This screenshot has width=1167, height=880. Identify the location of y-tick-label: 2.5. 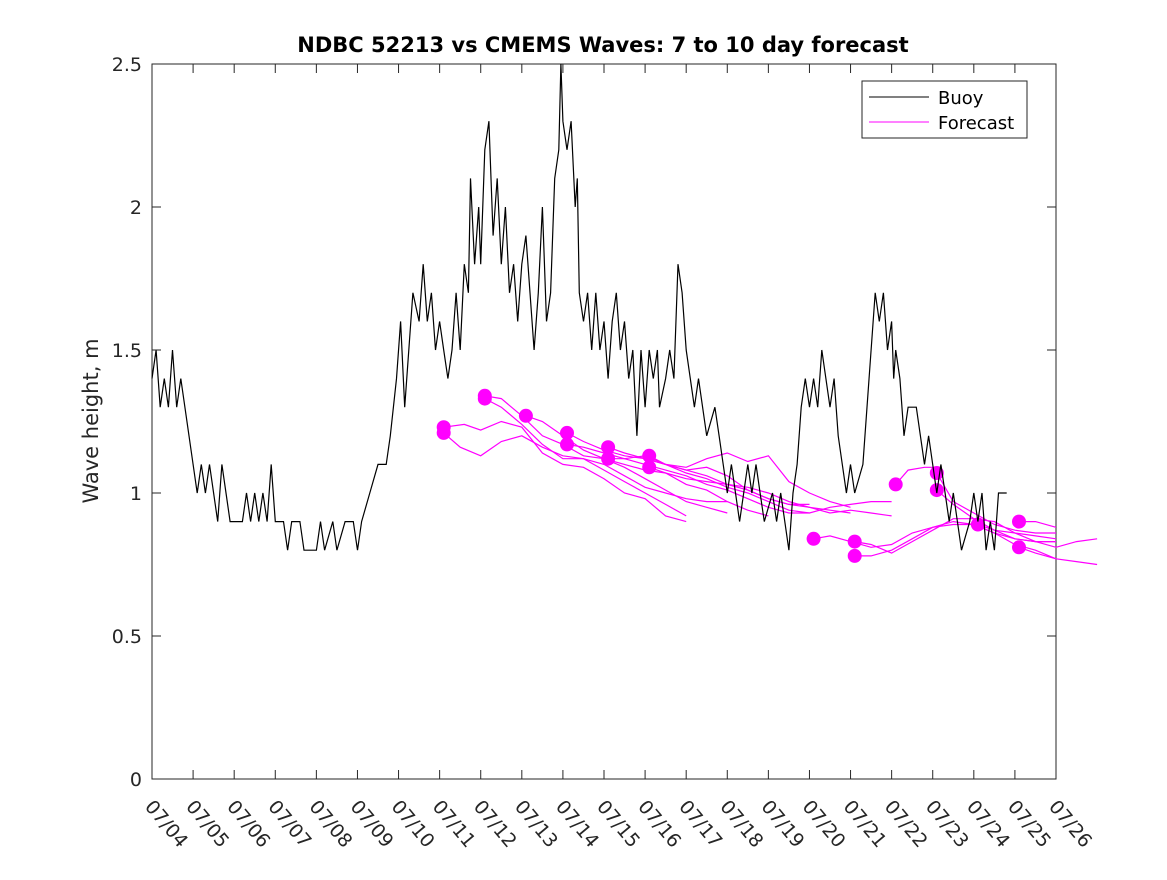
(127, 65).